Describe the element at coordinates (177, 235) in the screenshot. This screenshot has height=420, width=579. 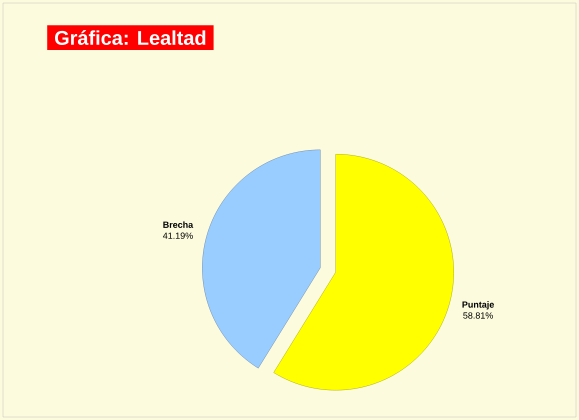
I see `data-label: 41.19%` at that location.